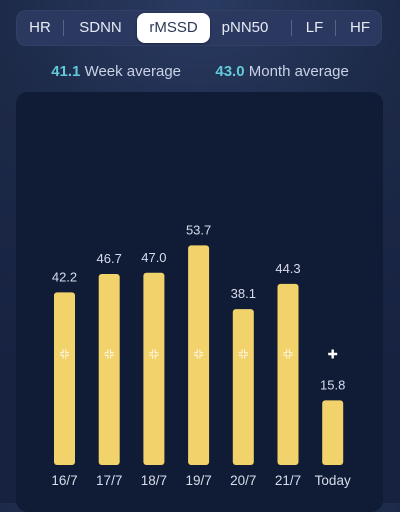  I want to click on tab-rmssd: rMSSD, so click(173, 28).